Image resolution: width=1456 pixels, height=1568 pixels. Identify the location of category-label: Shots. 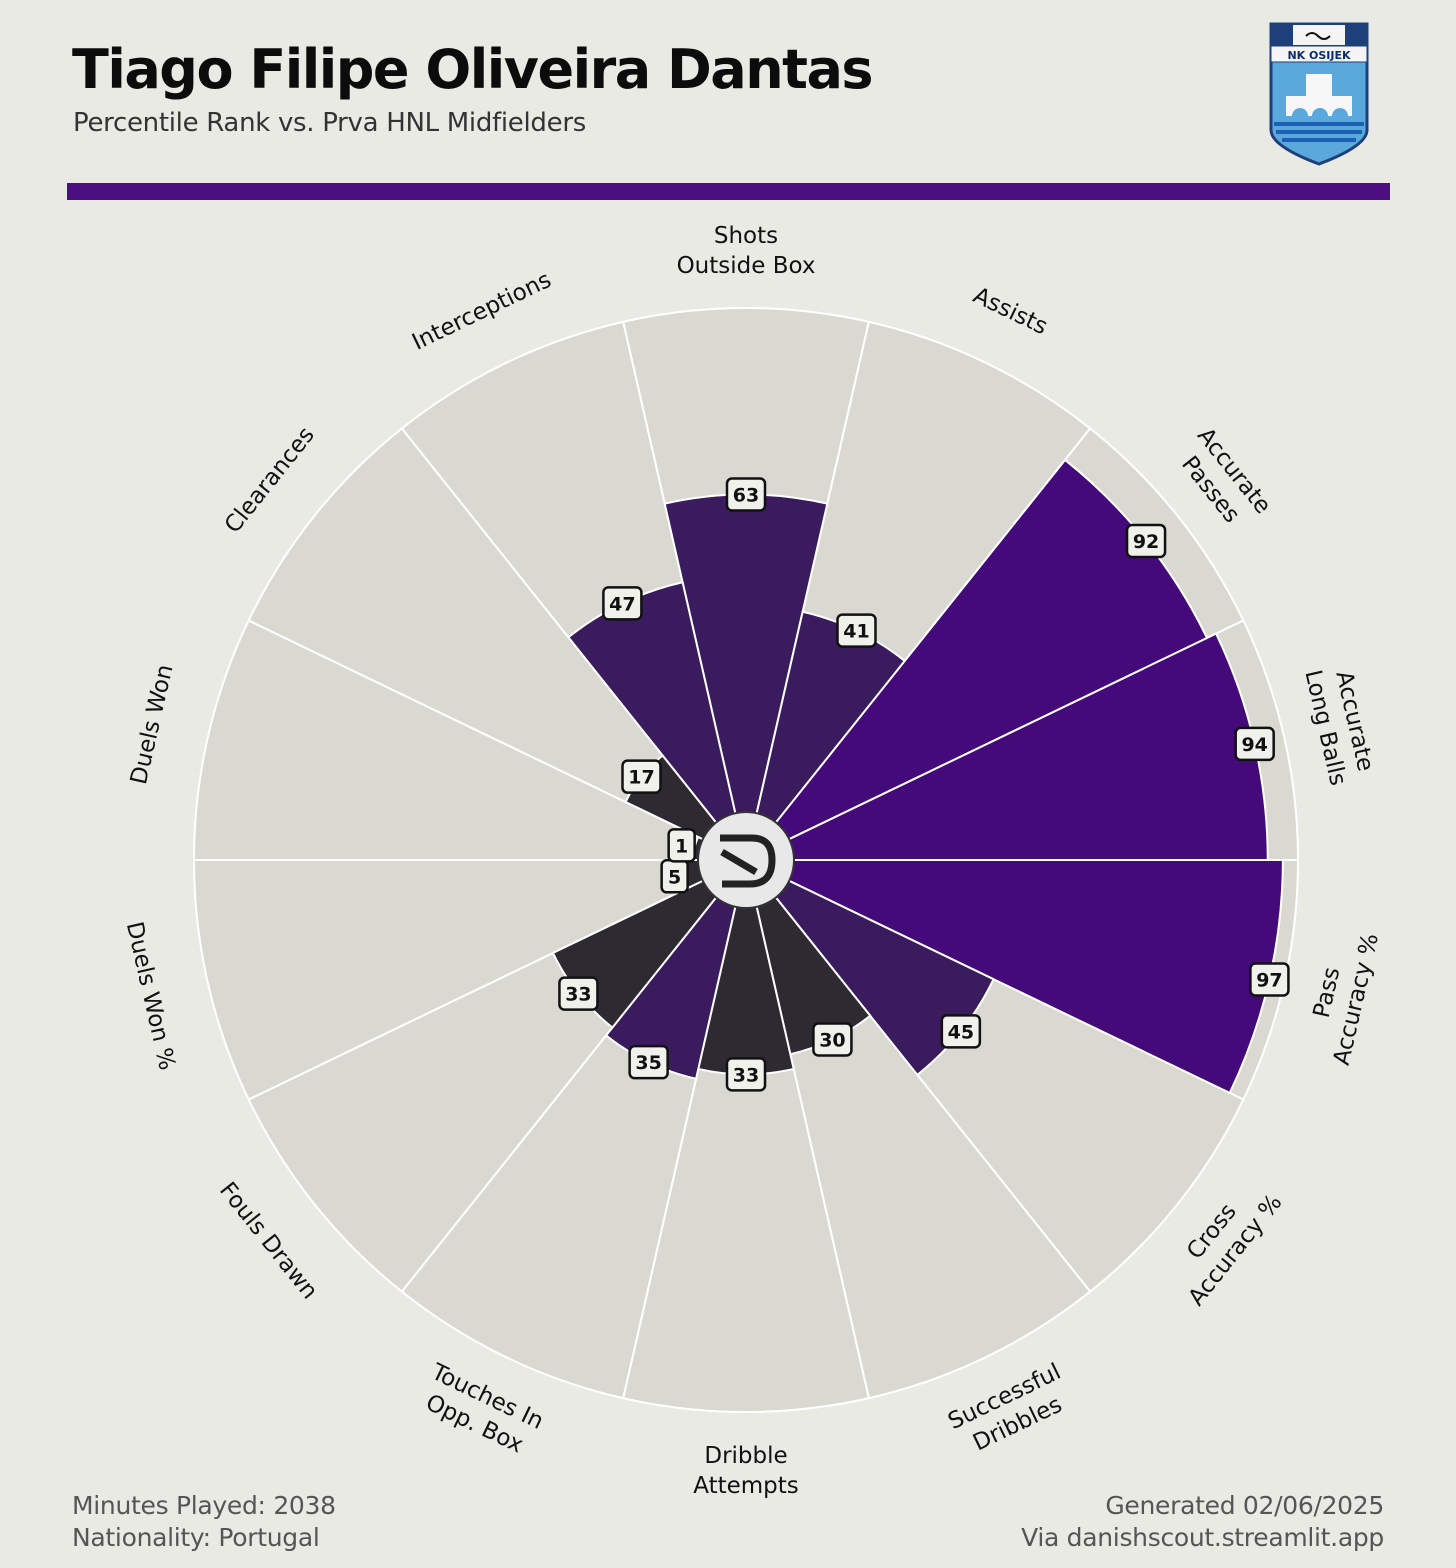
(746, 236).